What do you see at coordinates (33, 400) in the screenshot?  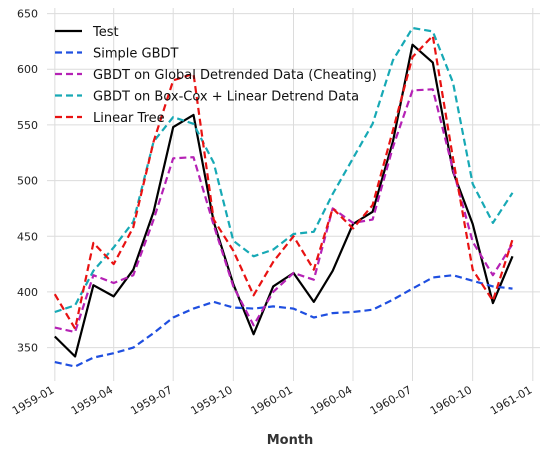 I see `x-tick-label: 1959-01` at bounding box center [33, 400].